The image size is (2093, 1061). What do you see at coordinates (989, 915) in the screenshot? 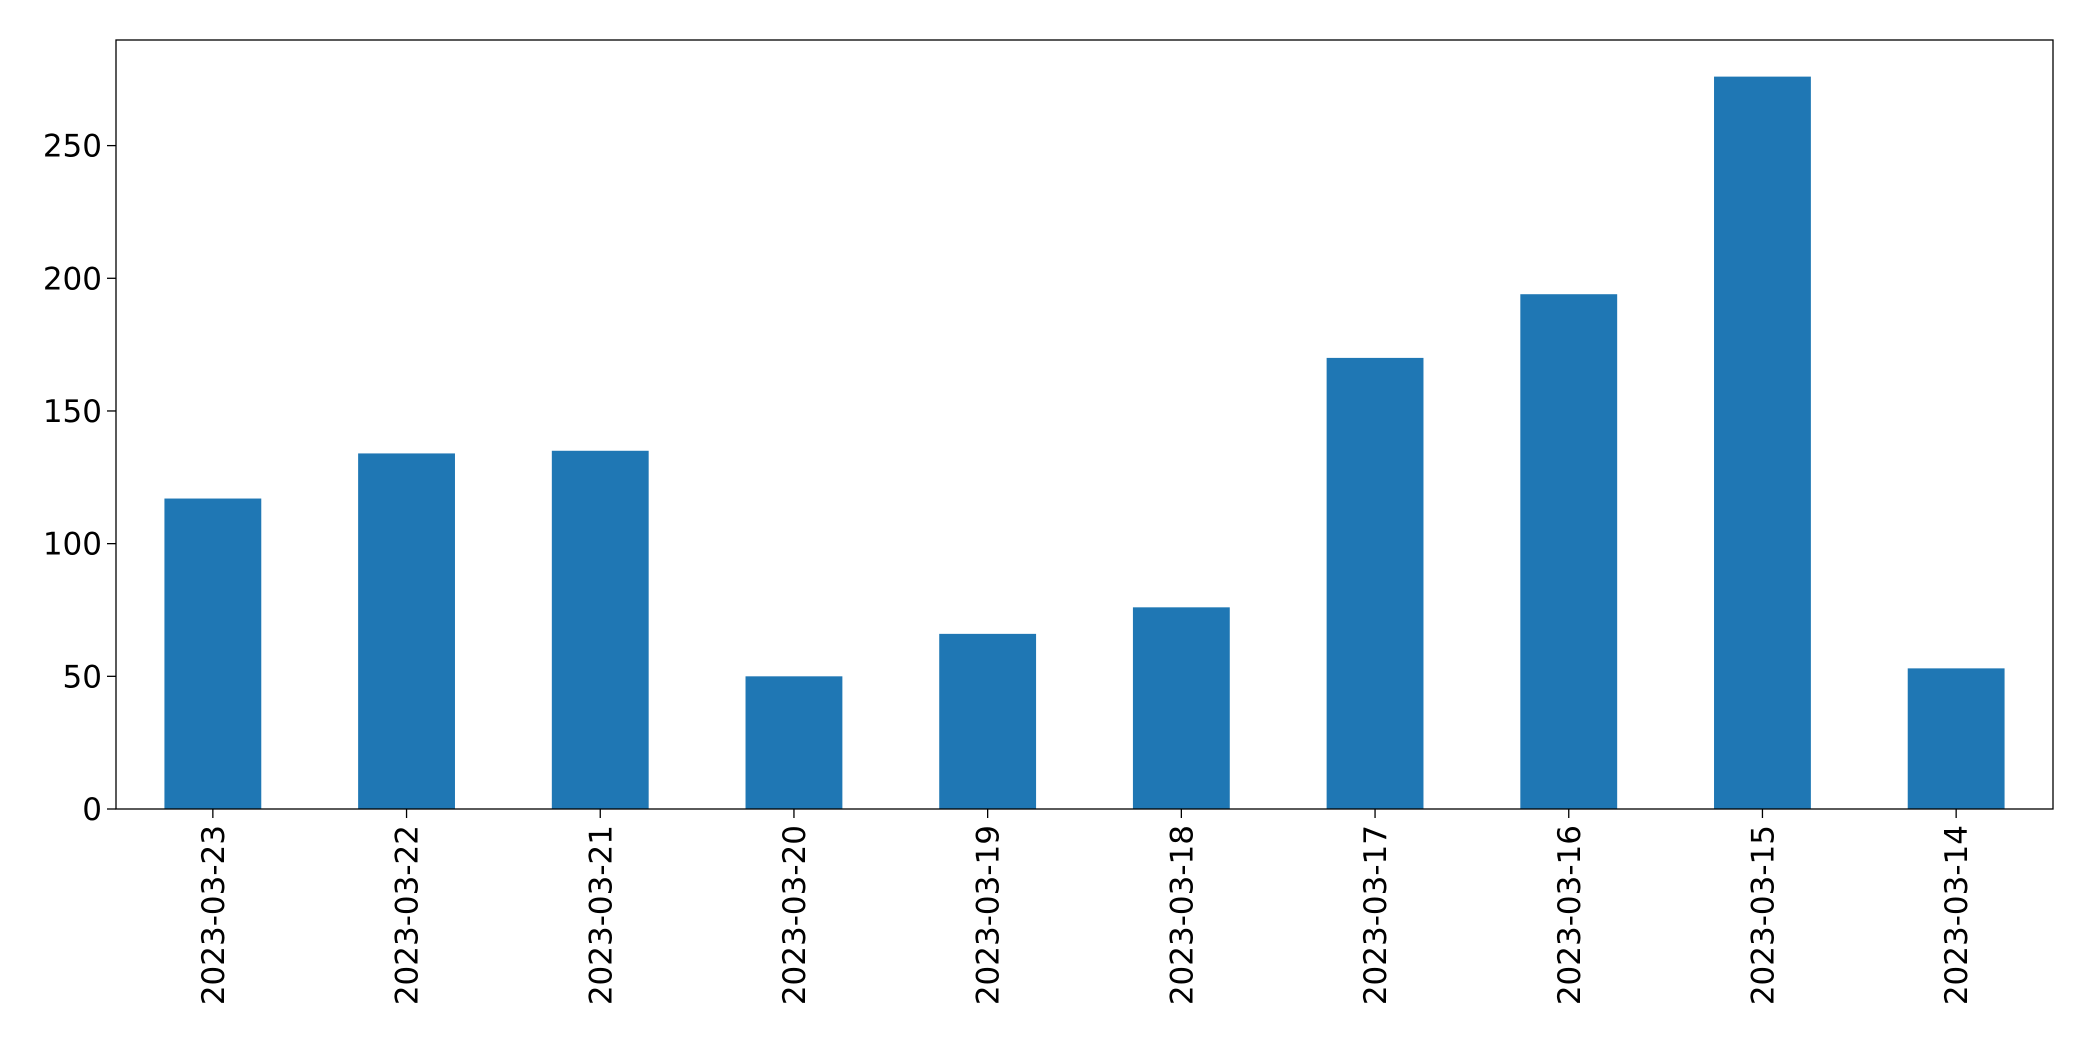
I see `x-tick-label: 2023-03-19` at bounding box center [989, 915].